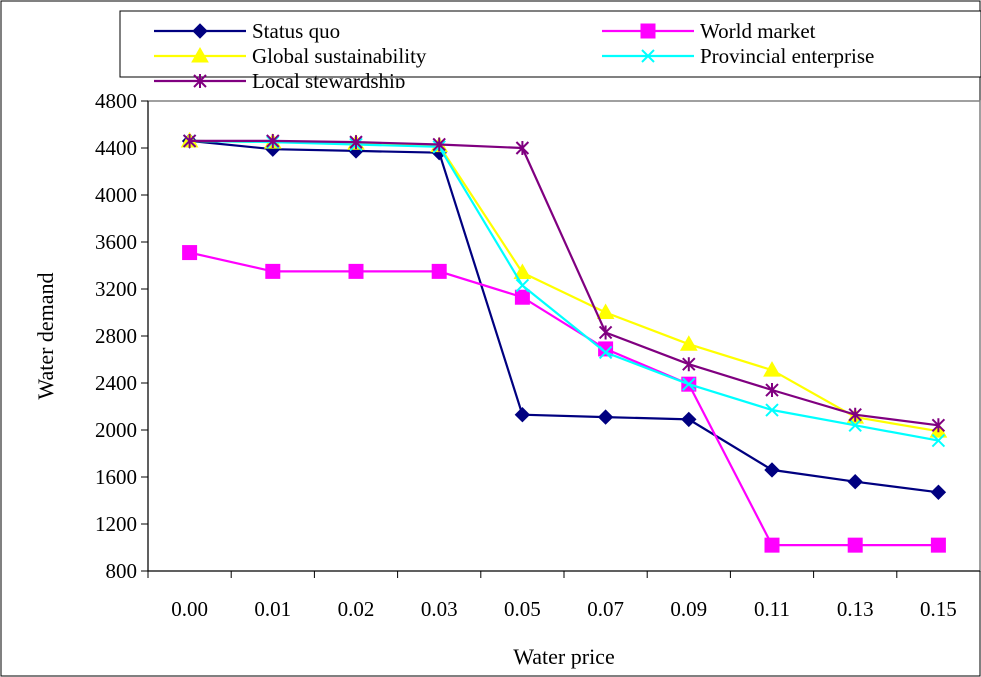 Image resolution: width=981 pixels, height=677 pixels. Describe the element at coordinates (116, 383) in the screenshot. I see `y-tick-label: 2400` at that location.